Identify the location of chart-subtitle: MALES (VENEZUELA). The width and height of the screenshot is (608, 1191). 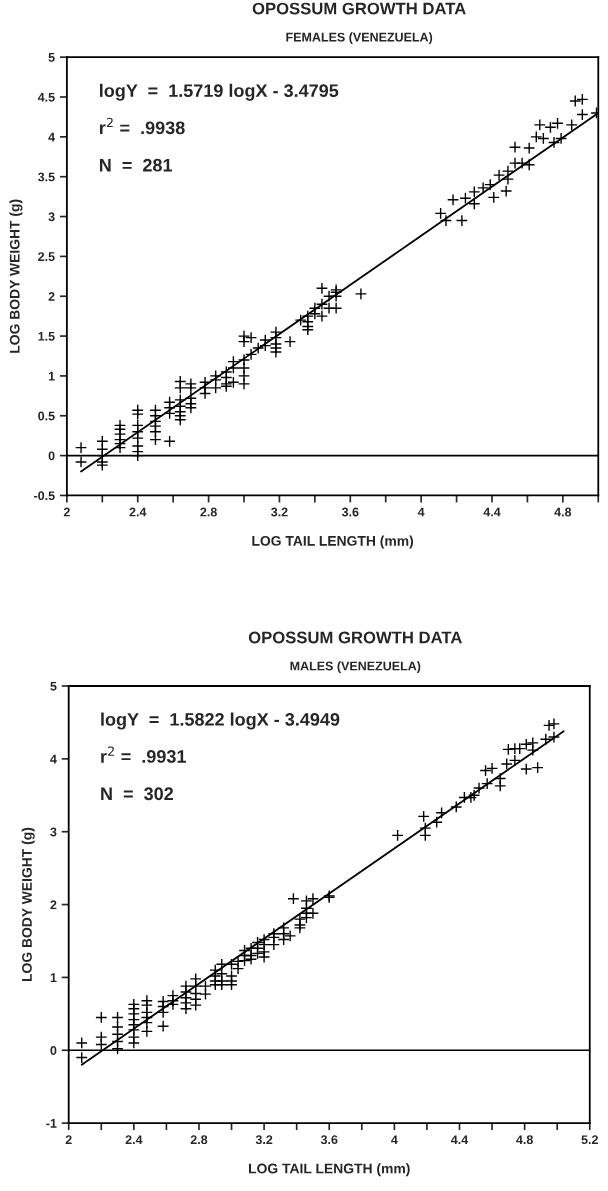
(355, 667).